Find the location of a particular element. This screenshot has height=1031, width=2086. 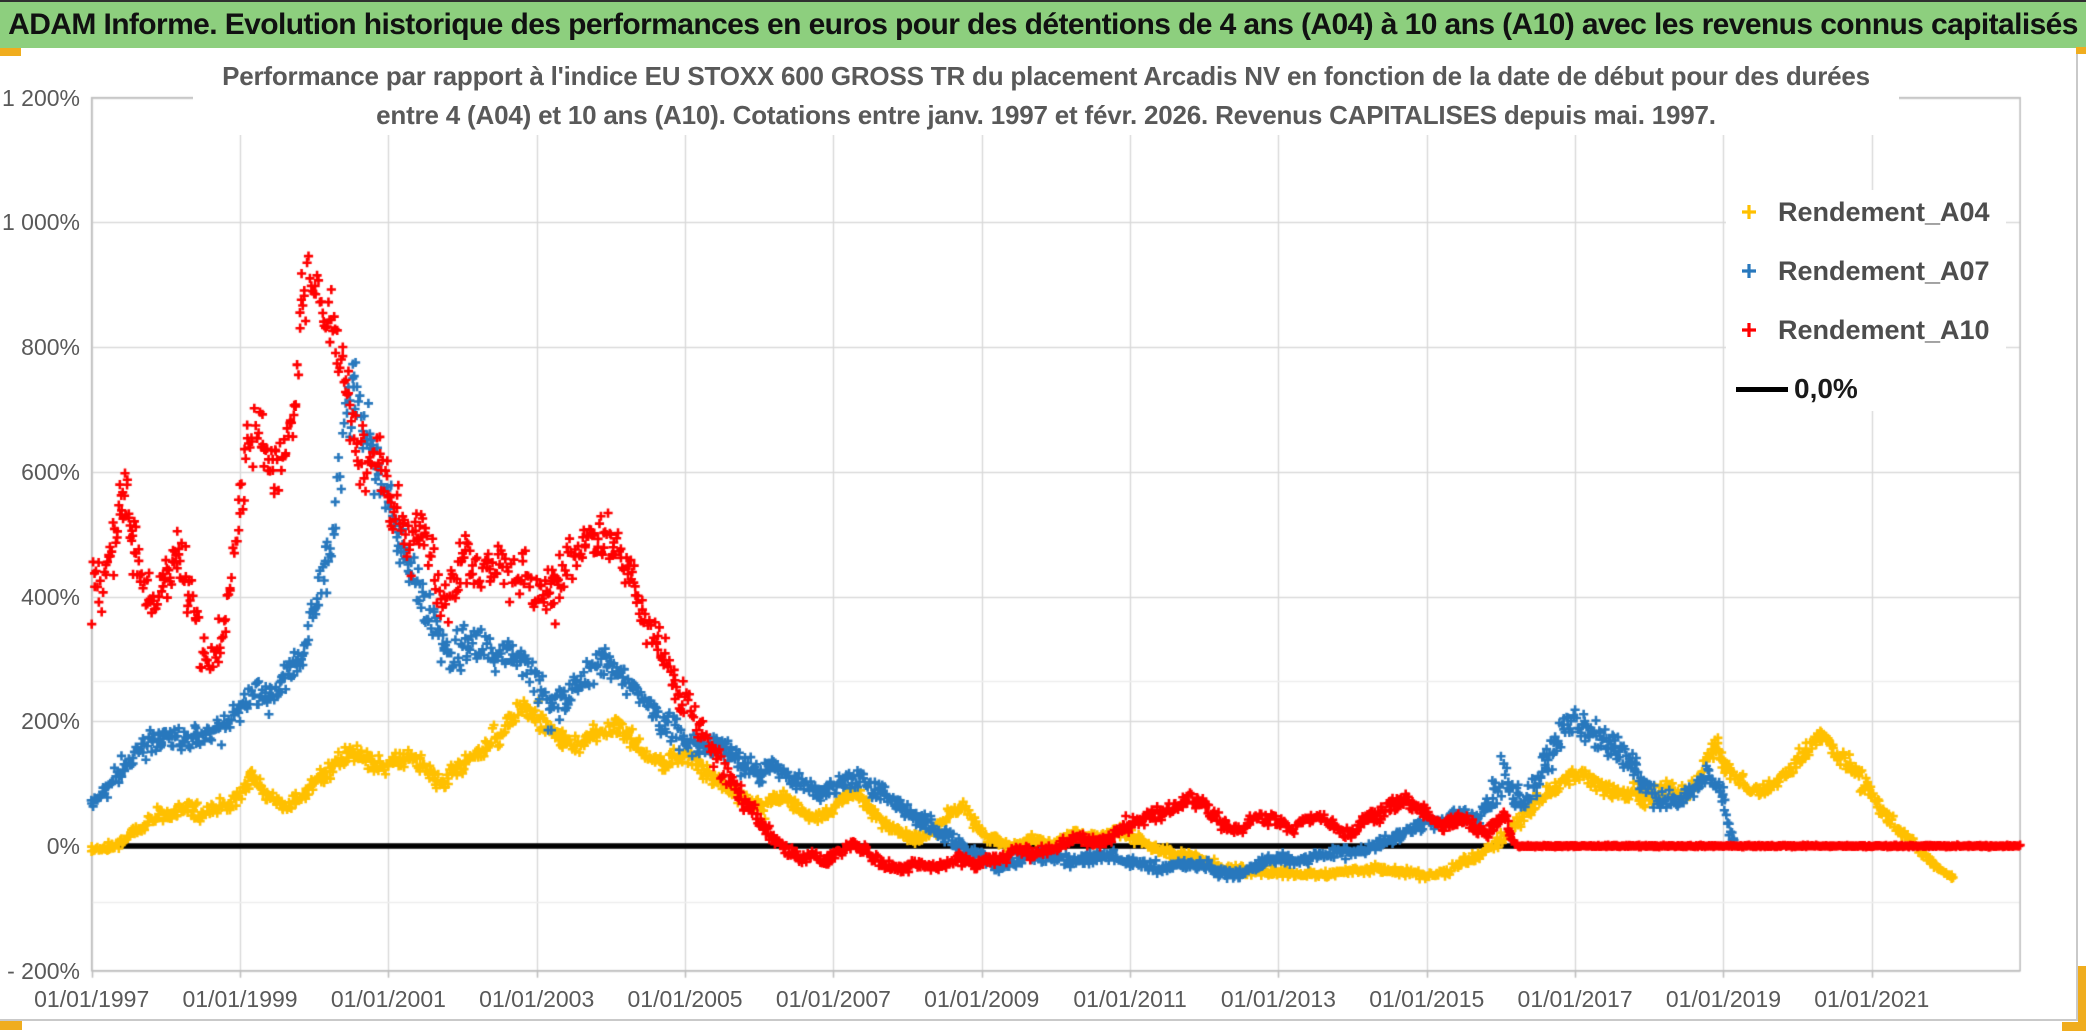

legend-item-rendement-a10: Rendement_A10 is located at coordinates (1863, 329).